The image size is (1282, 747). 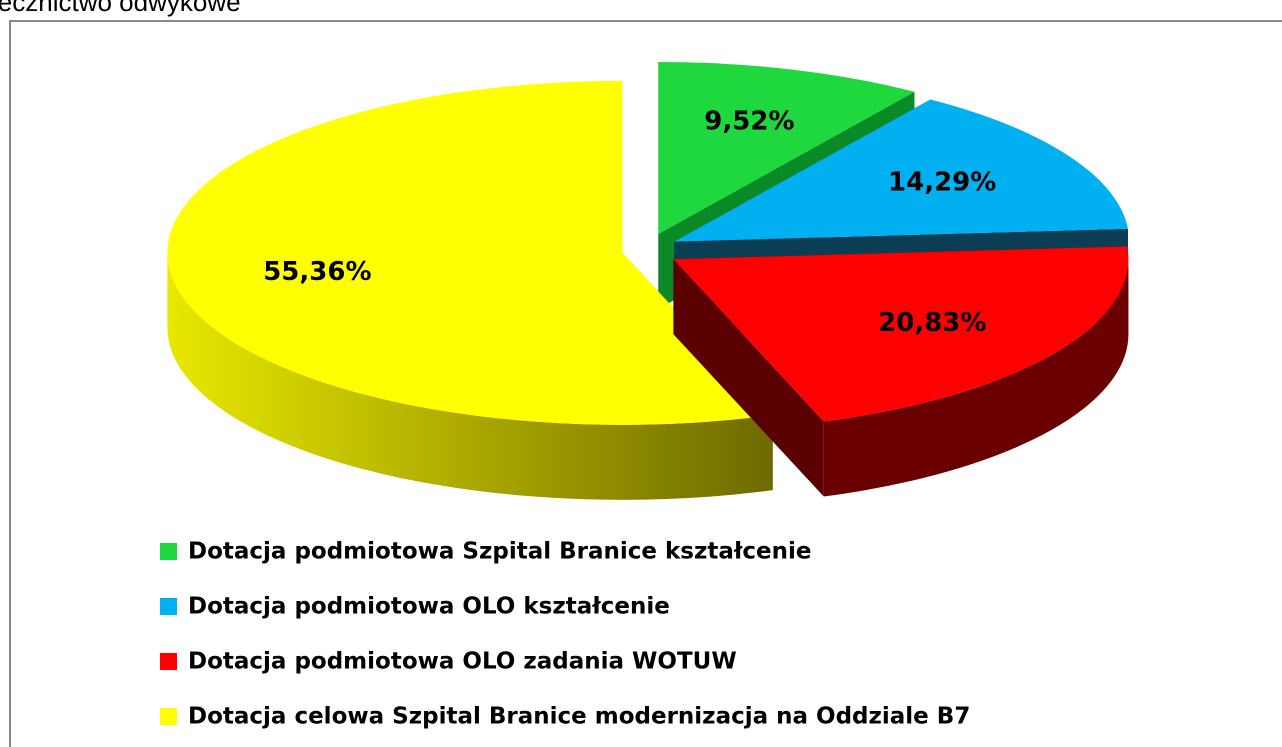 I want to click on data-label: 20,83%, so click(x=932, y=323).